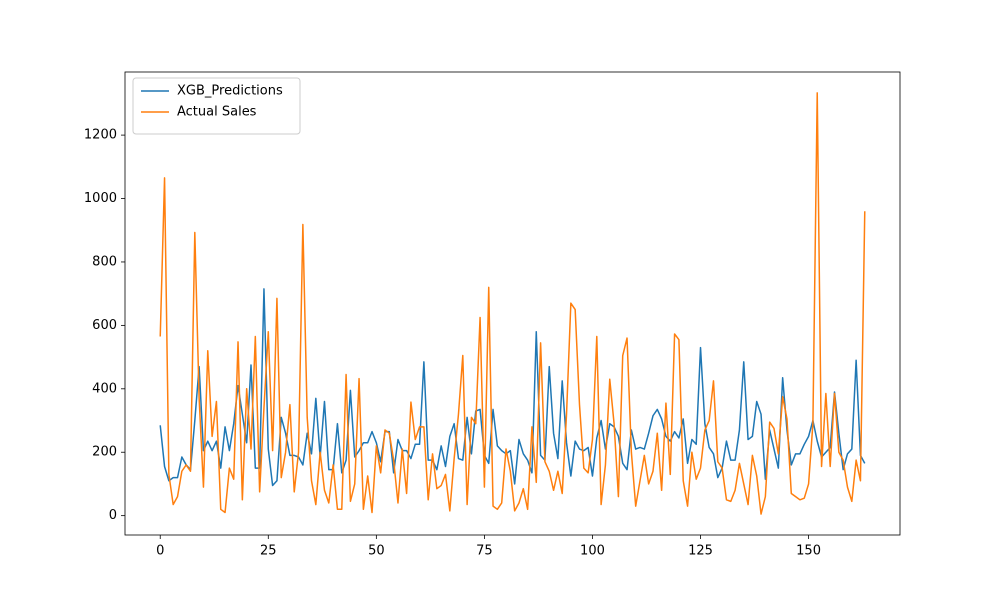  Describe the element at coordinates (700, 551) in the screenshot. I see `x-tick-label: 125` at that location.